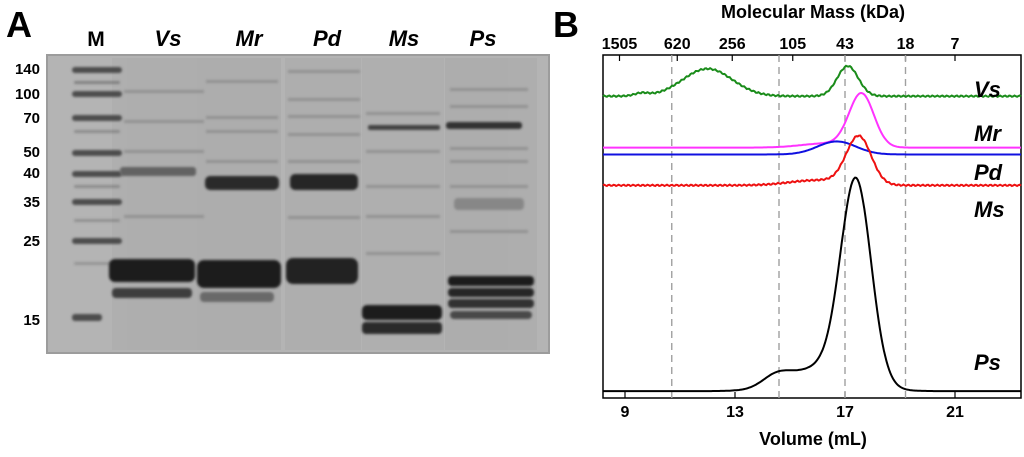 The image size is (1024, 457). Describe the element at coordinates (31, 118) in the screenshot. I see `marker-size-70: 70` at that location.